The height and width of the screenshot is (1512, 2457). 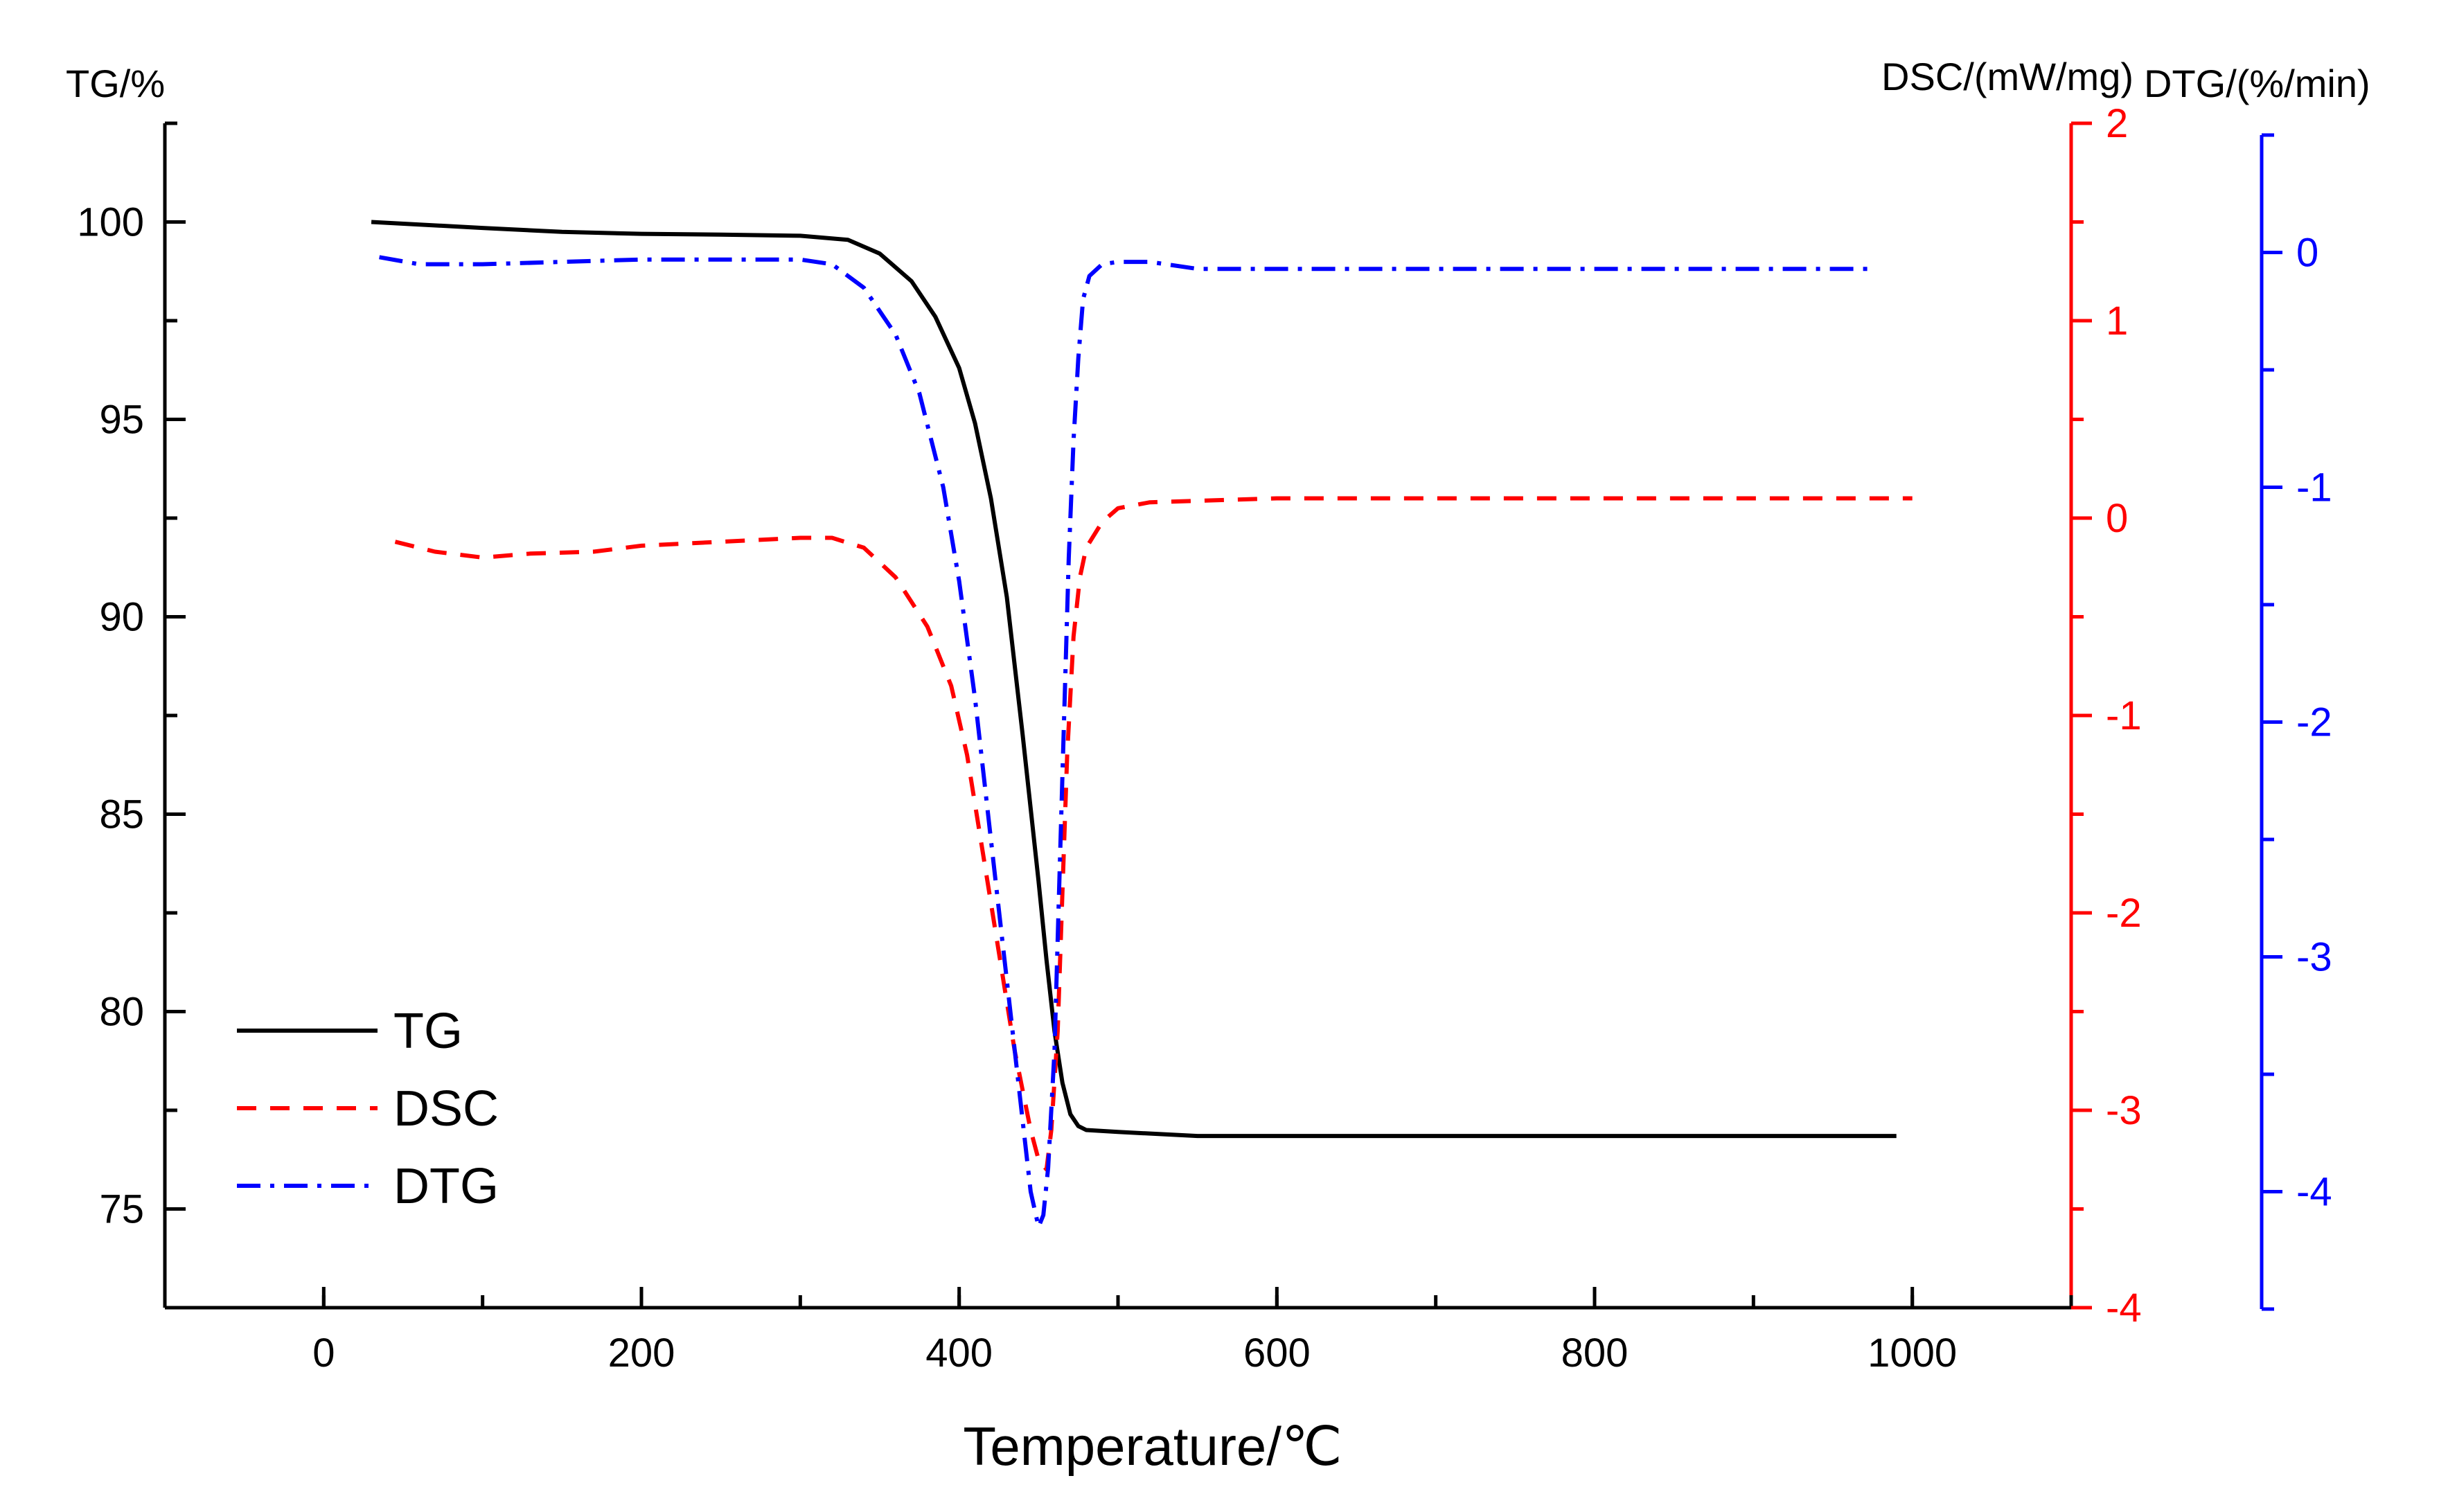 I want to click on legend-label-dsc: DSC, so click(x=446, y=1109).